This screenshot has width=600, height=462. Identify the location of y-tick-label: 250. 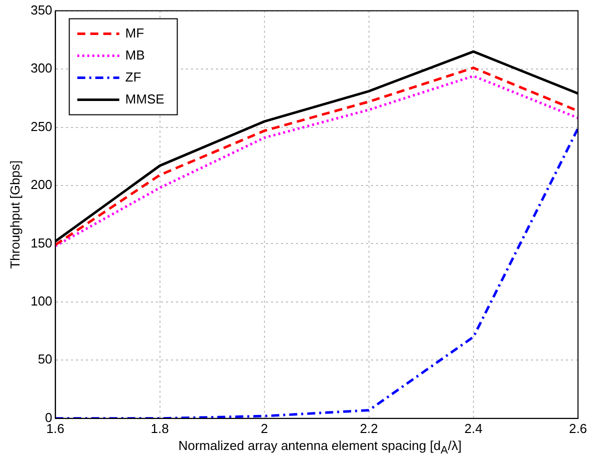
(41, 126).